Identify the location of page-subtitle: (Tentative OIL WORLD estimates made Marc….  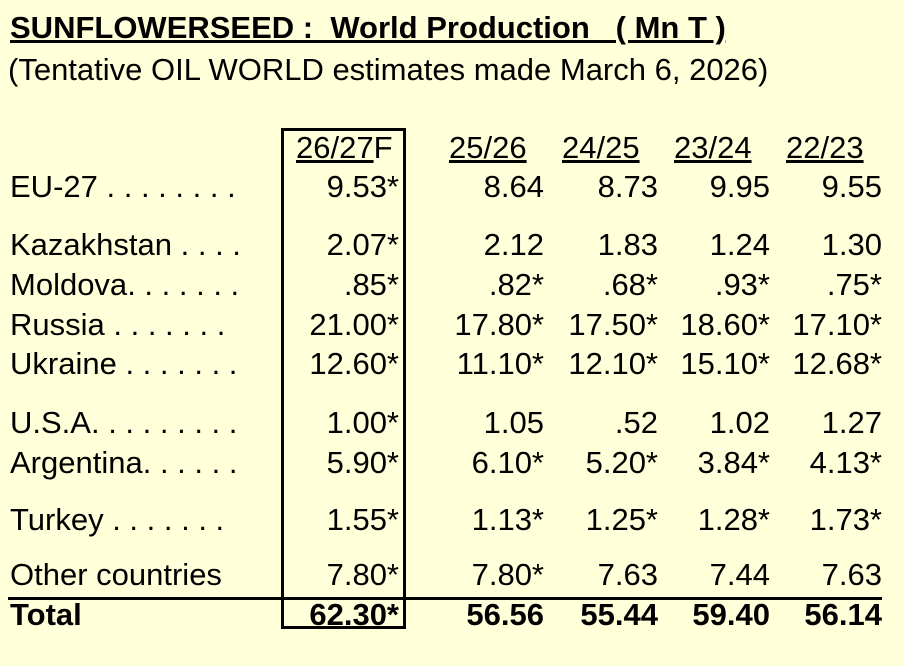
(388, 69).